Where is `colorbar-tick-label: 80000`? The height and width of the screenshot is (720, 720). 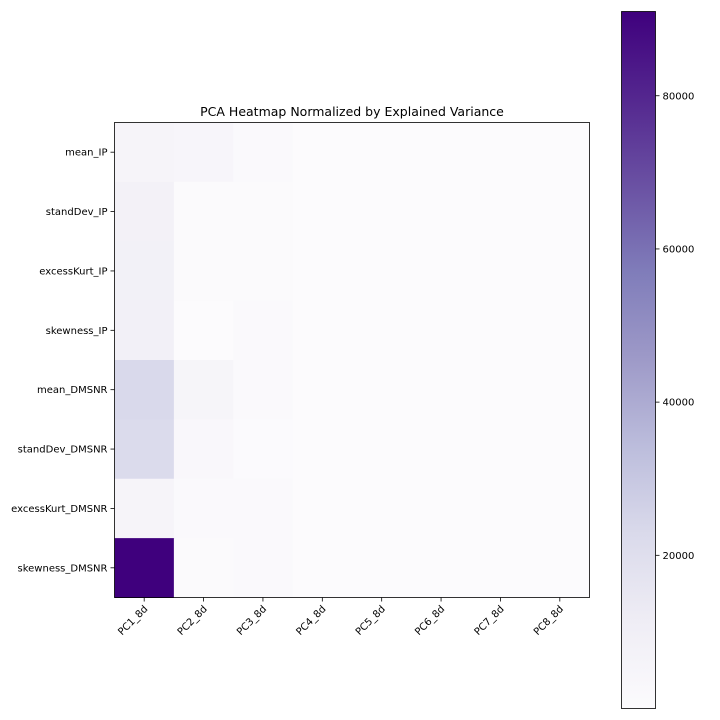
colorbar-tick-label: 80000 is located at coordinates (679, 96).